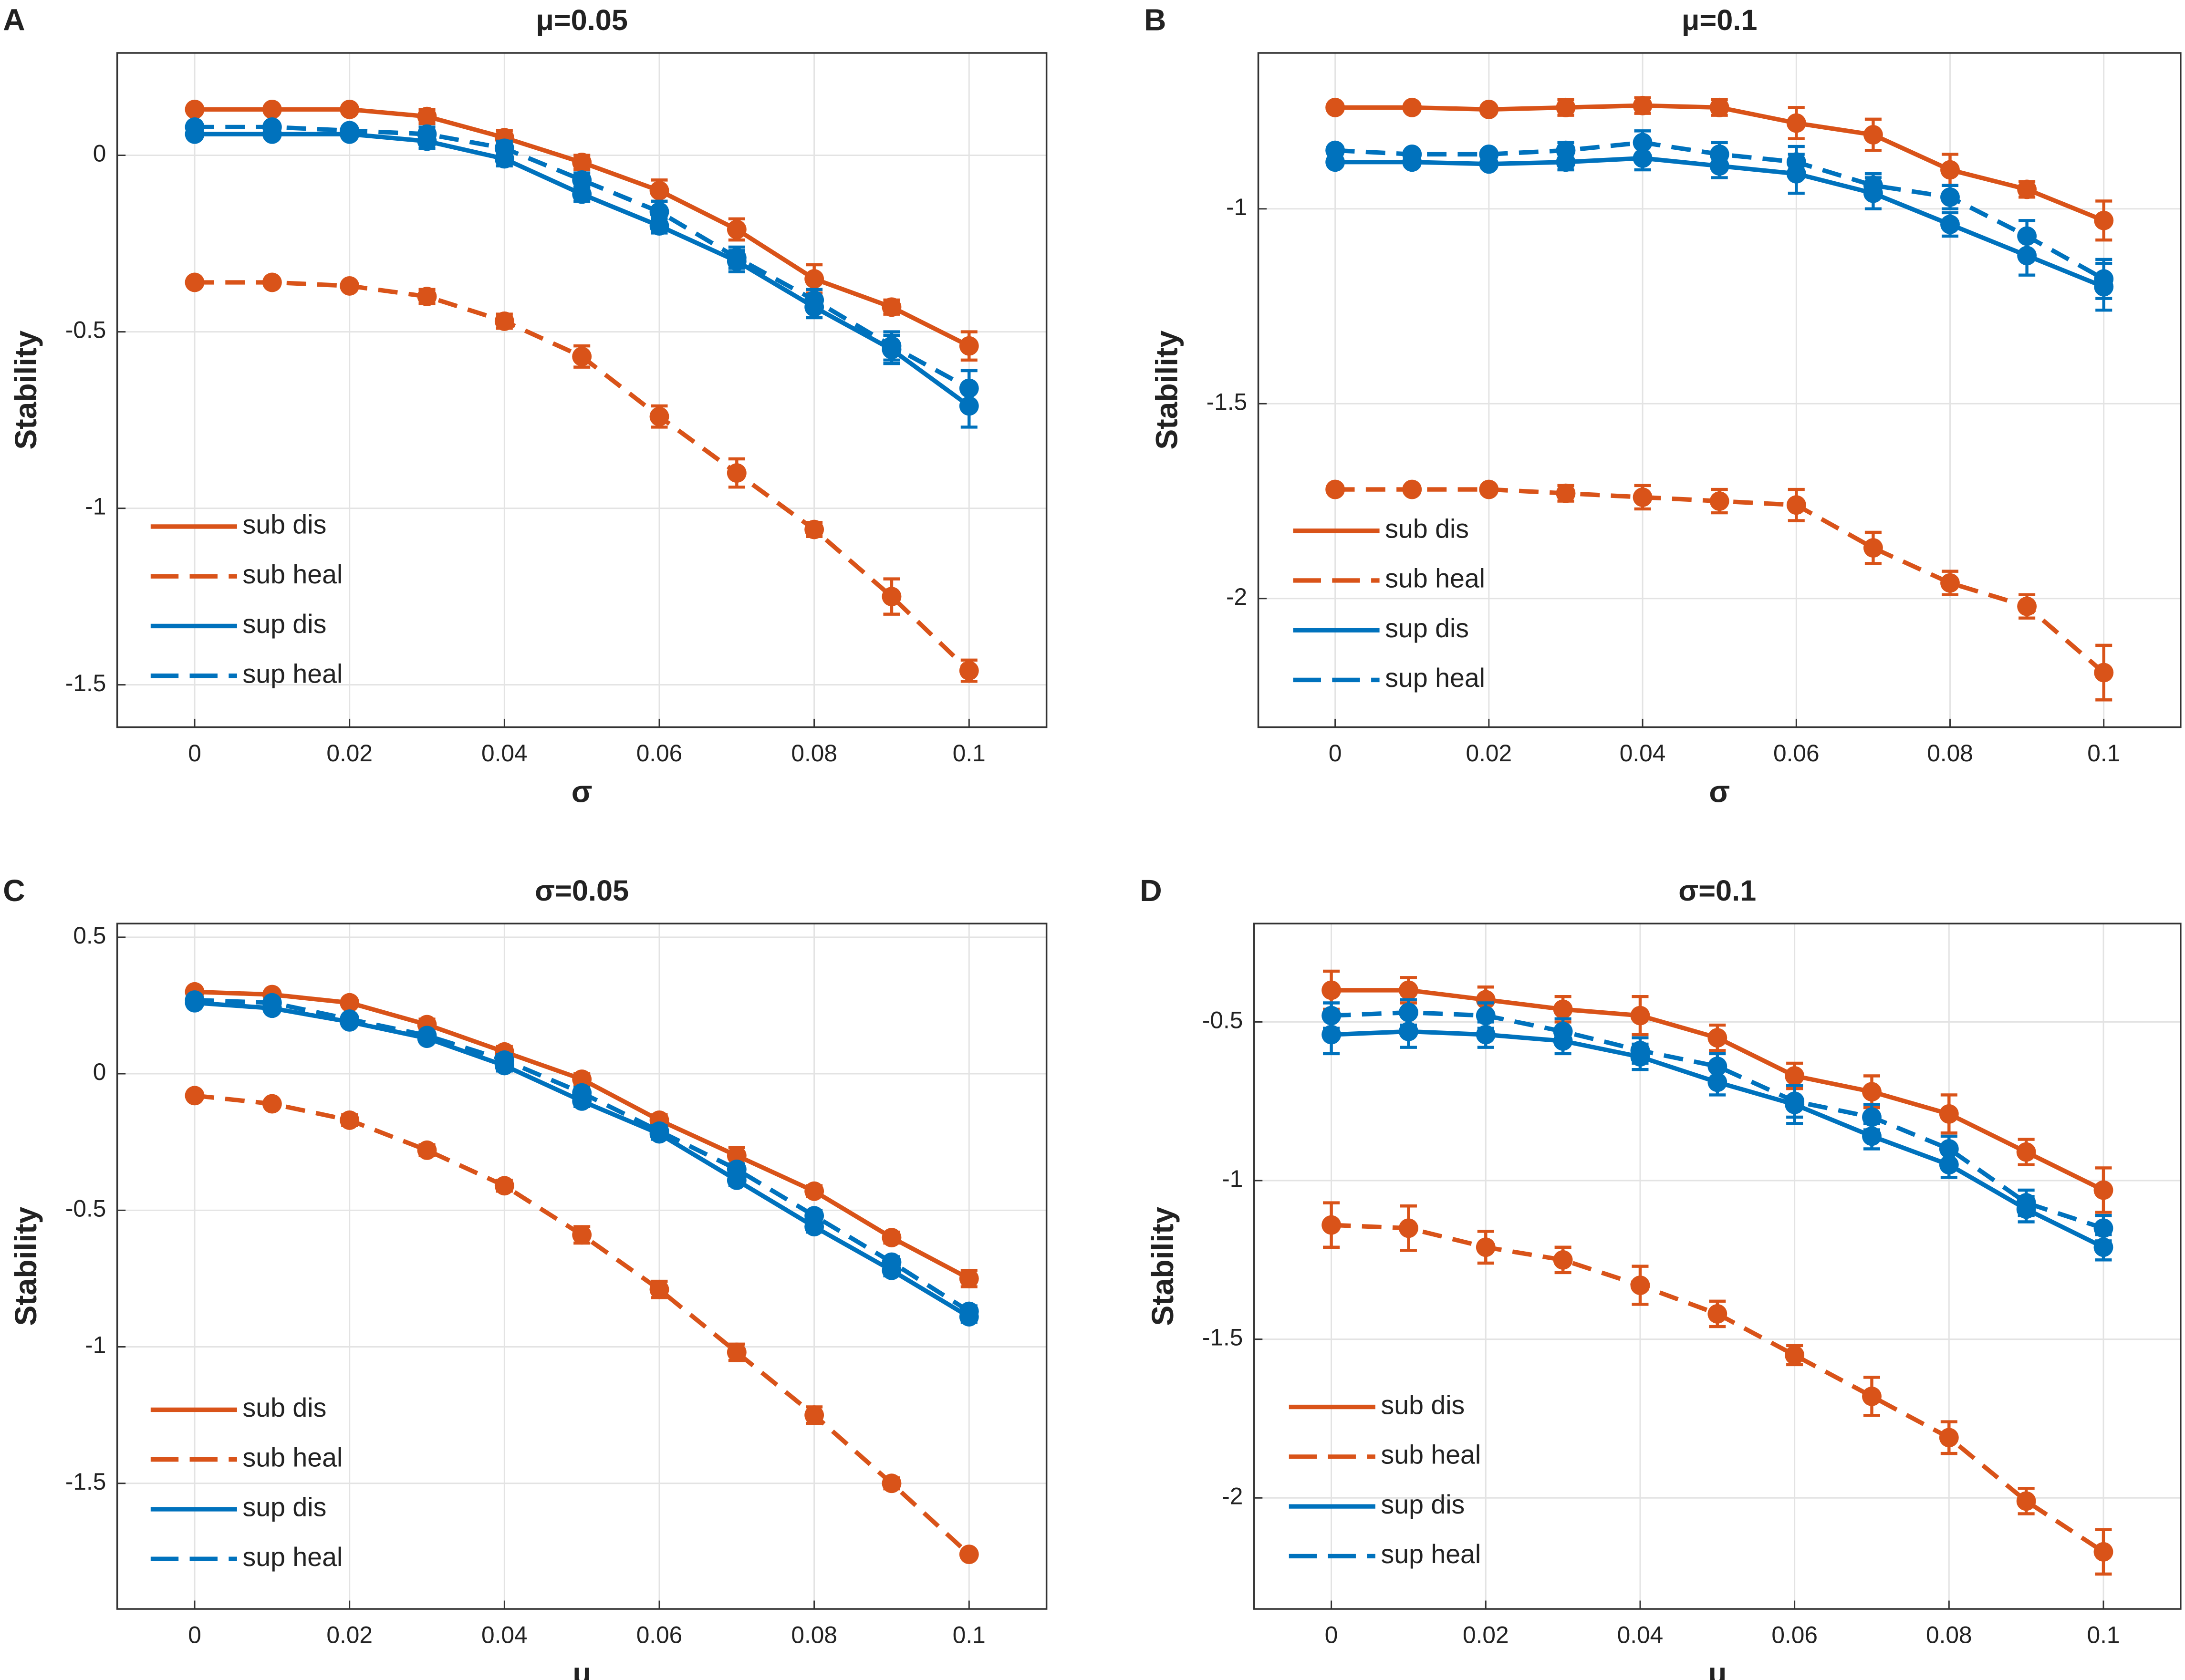 The width and height of the screenshot is (2185, 1680). Describe the element at coordinates (85, 330) in the screenshot. I see `y-tick-label: -0.5` at that location.